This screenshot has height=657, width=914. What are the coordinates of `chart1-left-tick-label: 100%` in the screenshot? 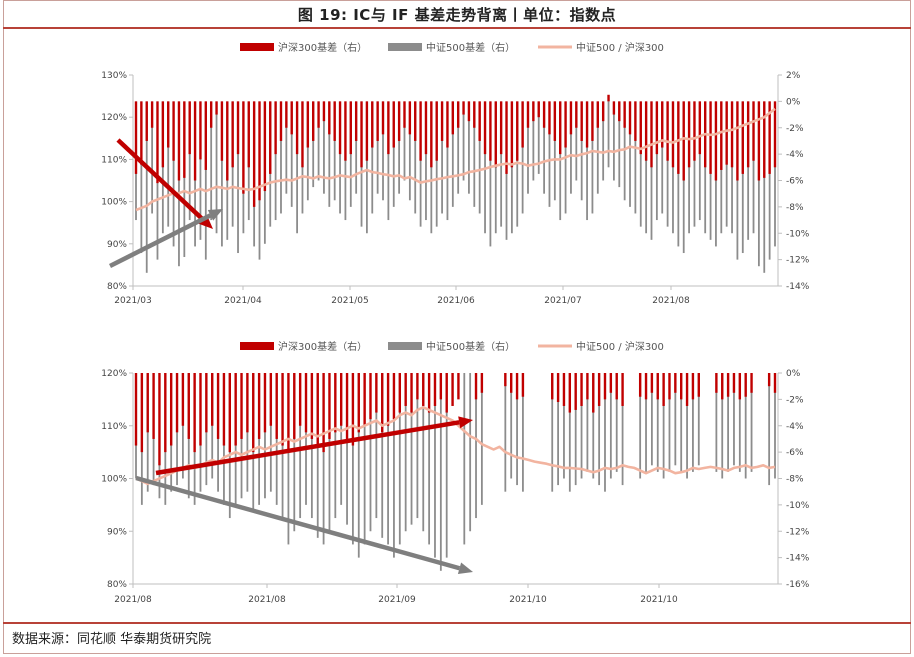 It's located at (114, 203).